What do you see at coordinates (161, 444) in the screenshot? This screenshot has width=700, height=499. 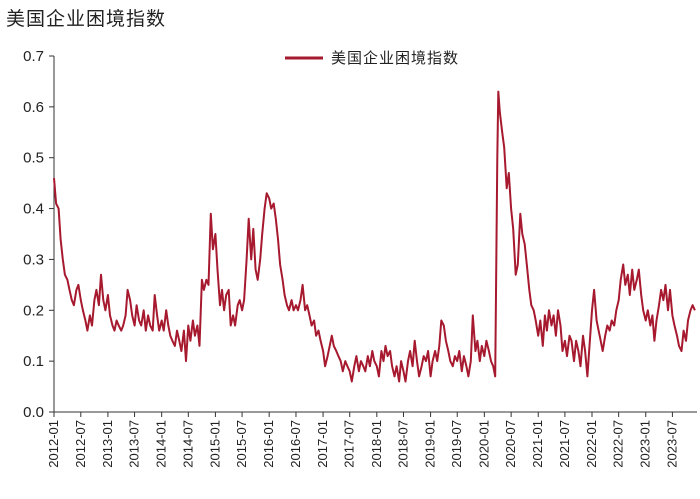 I see `x-tick-label: 2014-01` at bounding box center [161, 444].